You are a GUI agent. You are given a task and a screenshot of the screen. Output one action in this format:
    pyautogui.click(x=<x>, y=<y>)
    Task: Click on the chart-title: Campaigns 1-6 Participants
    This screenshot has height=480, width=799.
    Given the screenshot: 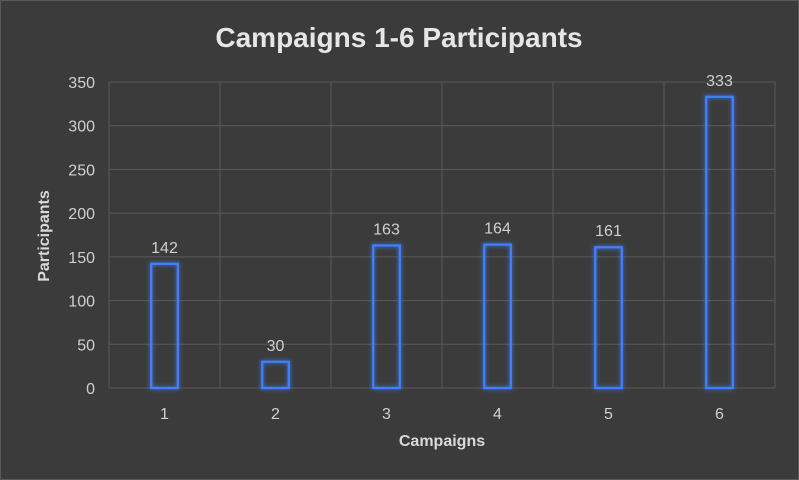 What is the action you would take?
    pyautogui.click(x=398, y=37)
    